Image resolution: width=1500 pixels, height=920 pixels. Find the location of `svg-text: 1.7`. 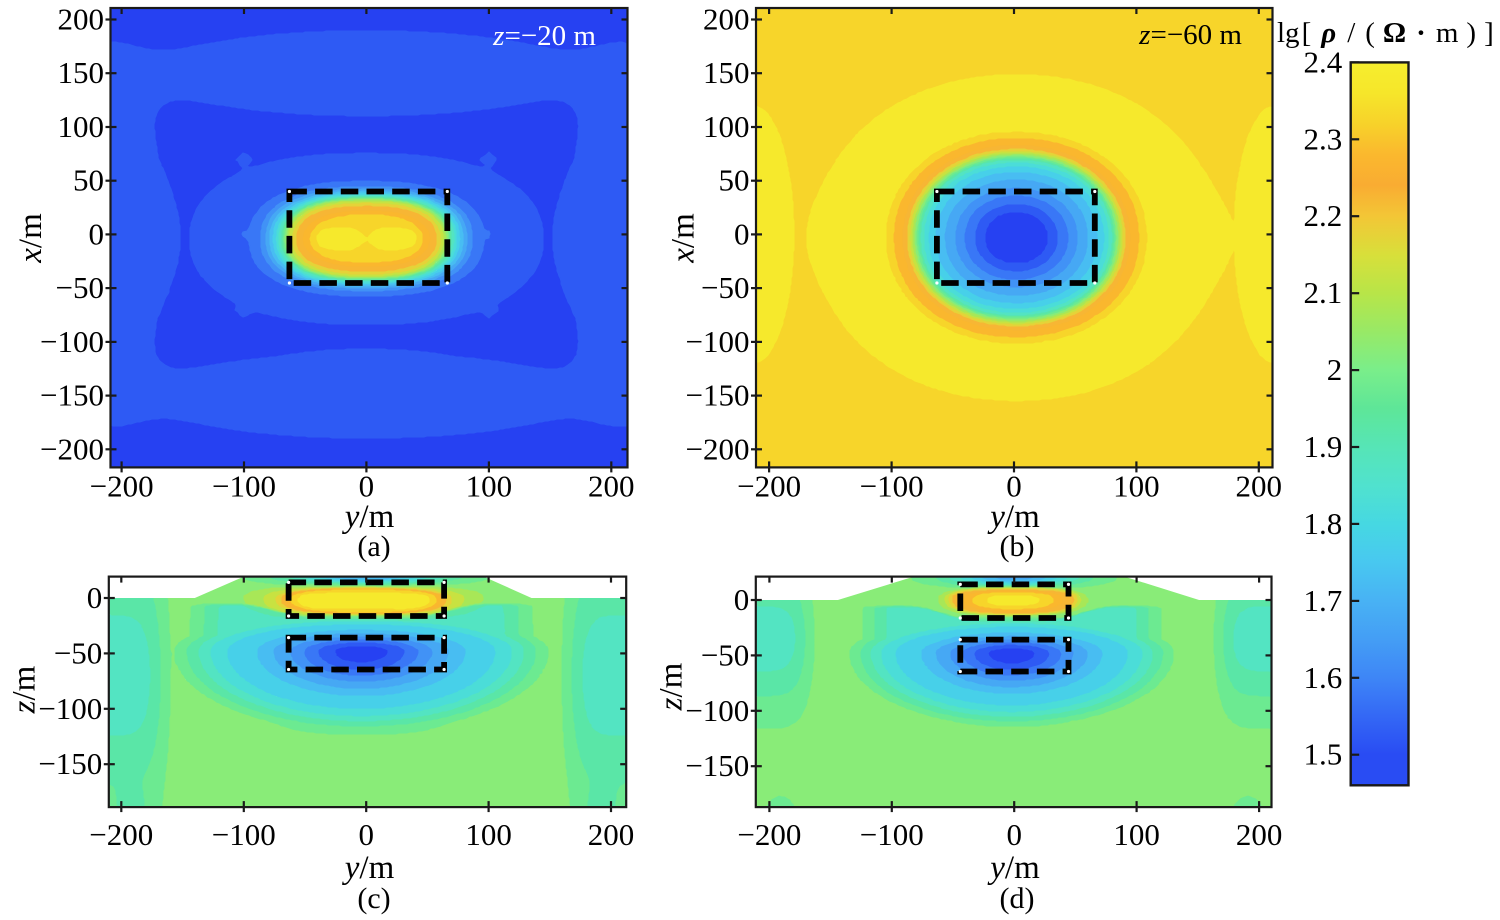

svg-text: 1.7 is located at coordinates (1322, 600).